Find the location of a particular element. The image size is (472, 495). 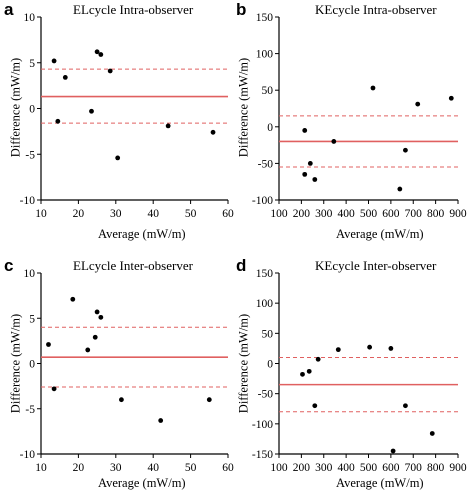

x-tick-label: 700 is located at coordinates (414, 214).